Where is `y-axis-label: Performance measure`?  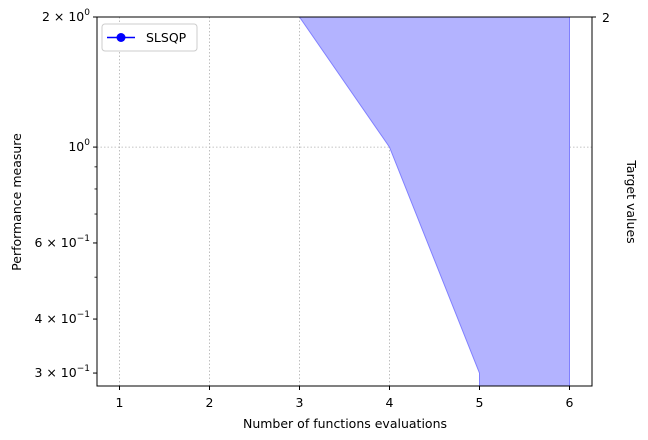
y-axis-label: Performance measure is located at coordinates (16, 202).